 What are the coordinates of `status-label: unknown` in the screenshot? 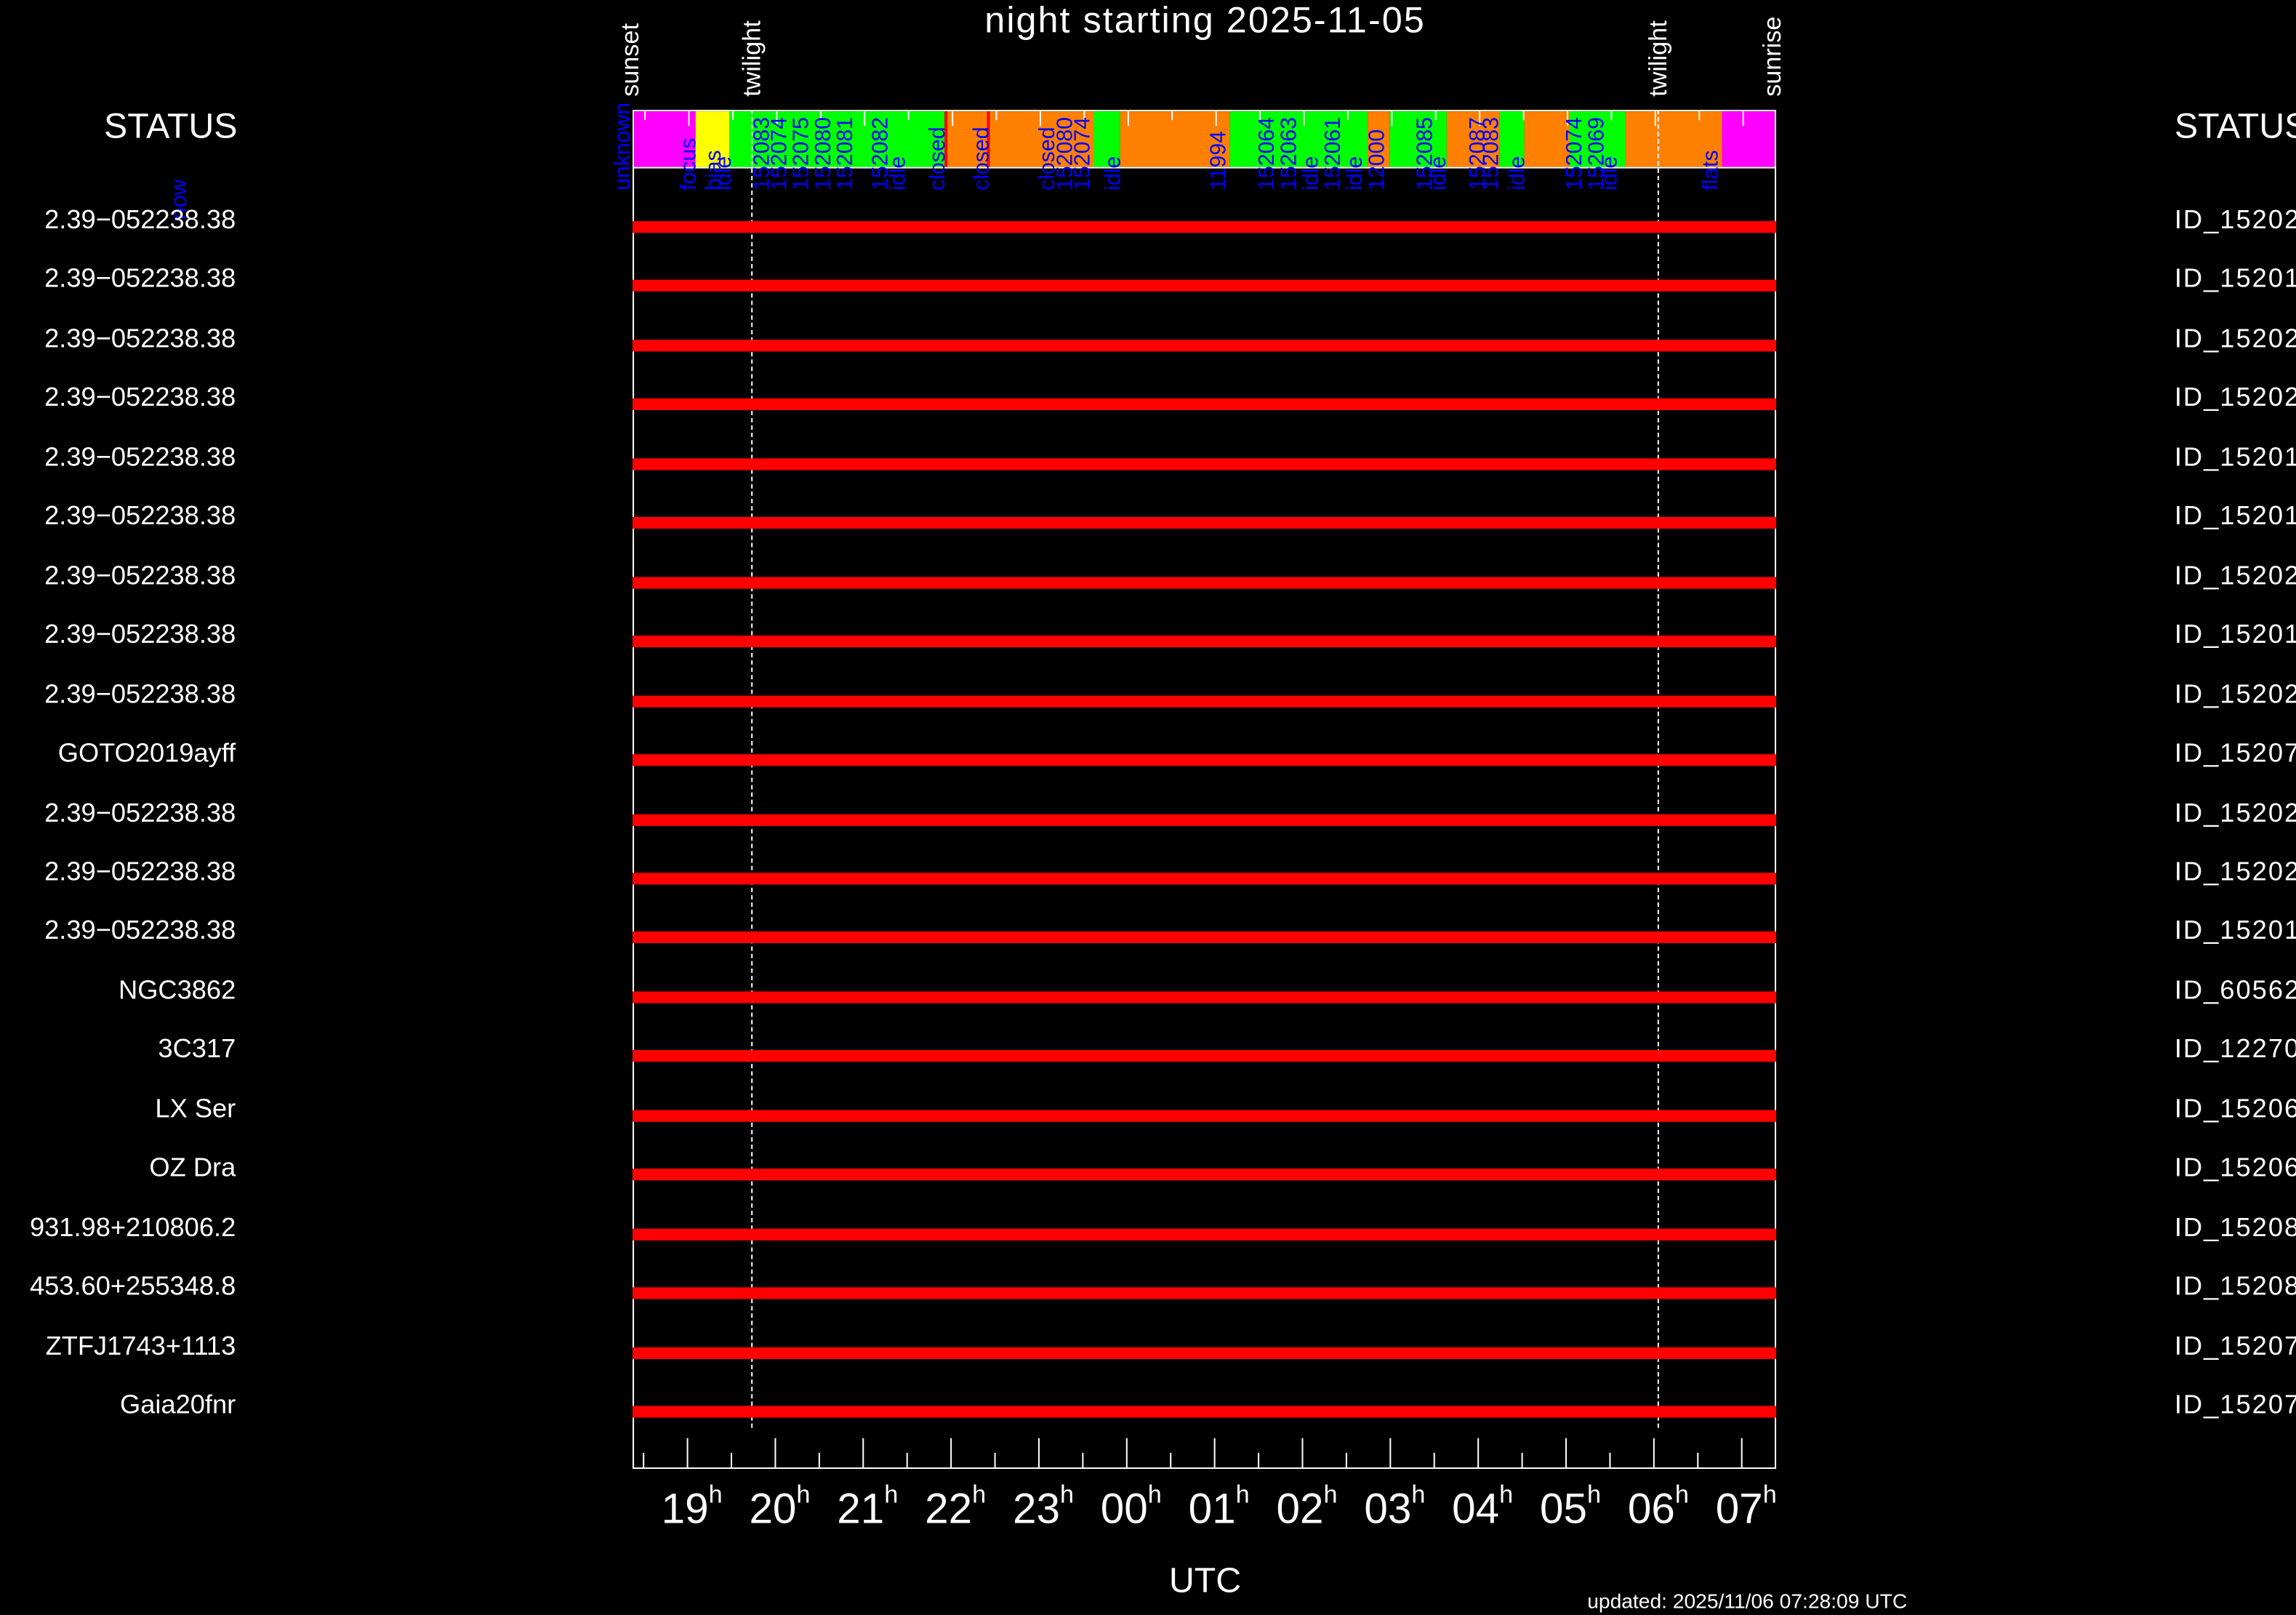 It's located at (622, 146).